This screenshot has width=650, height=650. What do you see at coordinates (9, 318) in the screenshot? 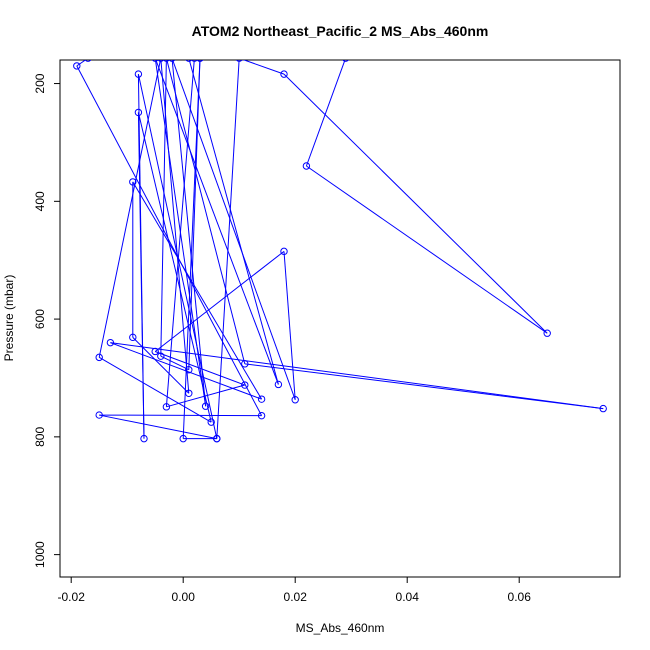
I see `y-axis-label: Pressure (mbar)` at bounding box center [9, 318].